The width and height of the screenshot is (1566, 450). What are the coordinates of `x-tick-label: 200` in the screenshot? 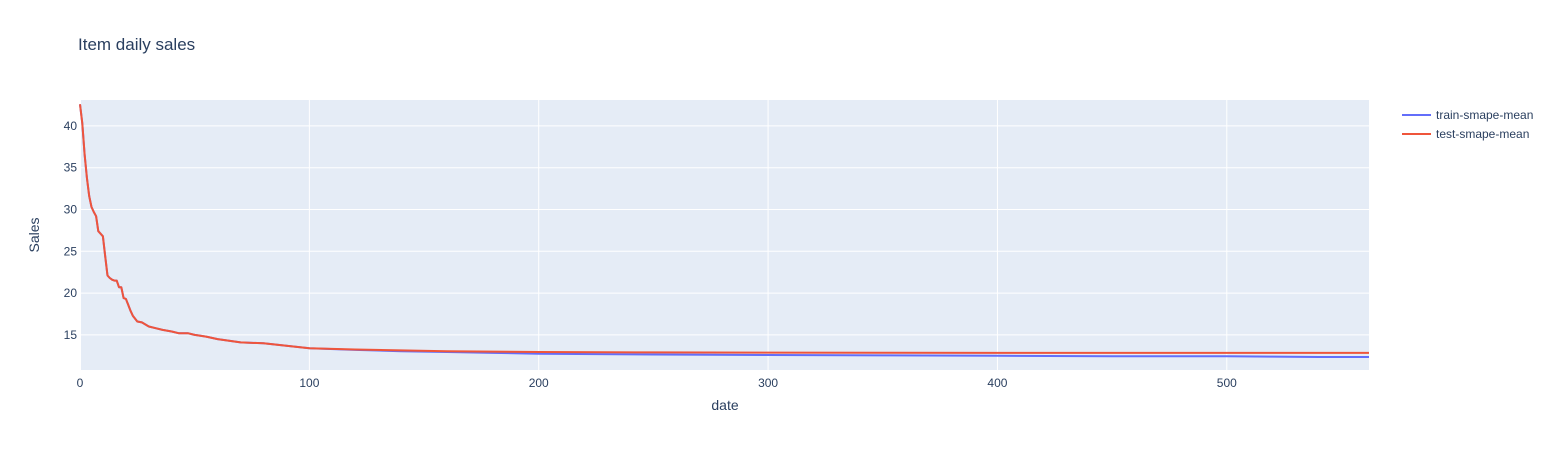 It's located at (539, 383).